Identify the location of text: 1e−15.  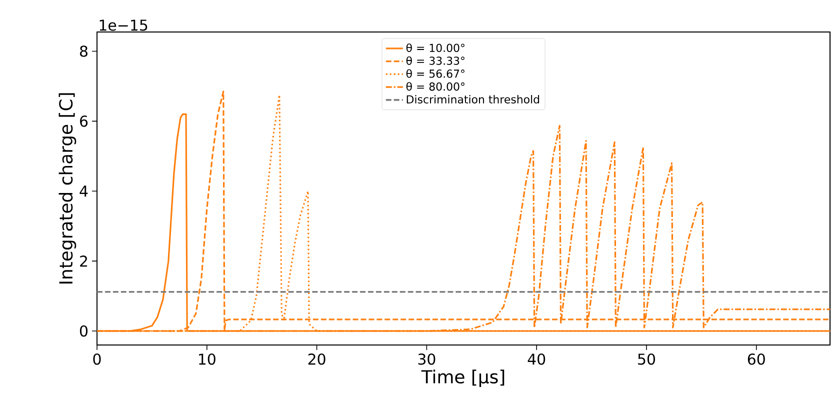
(124, 25).